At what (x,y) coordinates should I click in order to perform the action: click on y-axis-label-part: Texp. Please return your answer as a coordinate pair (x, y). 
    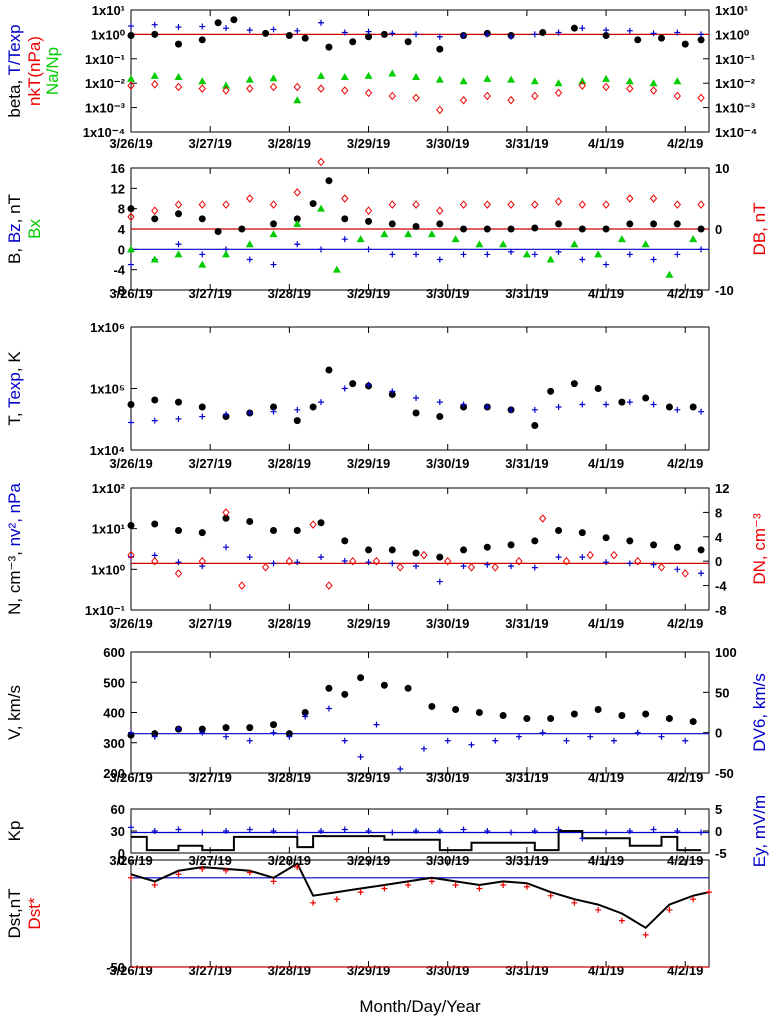
    Looking at the image, I should click on (14, 390).